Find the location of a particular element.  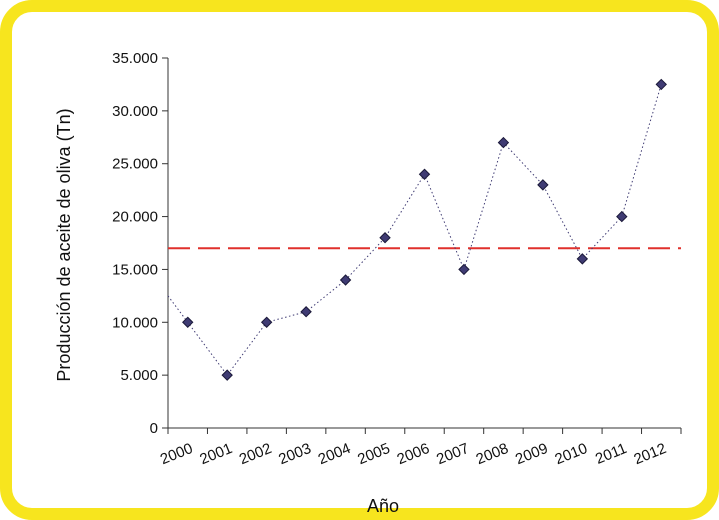

y-tick-label: 15.000 is located at coordinates (135, 269).